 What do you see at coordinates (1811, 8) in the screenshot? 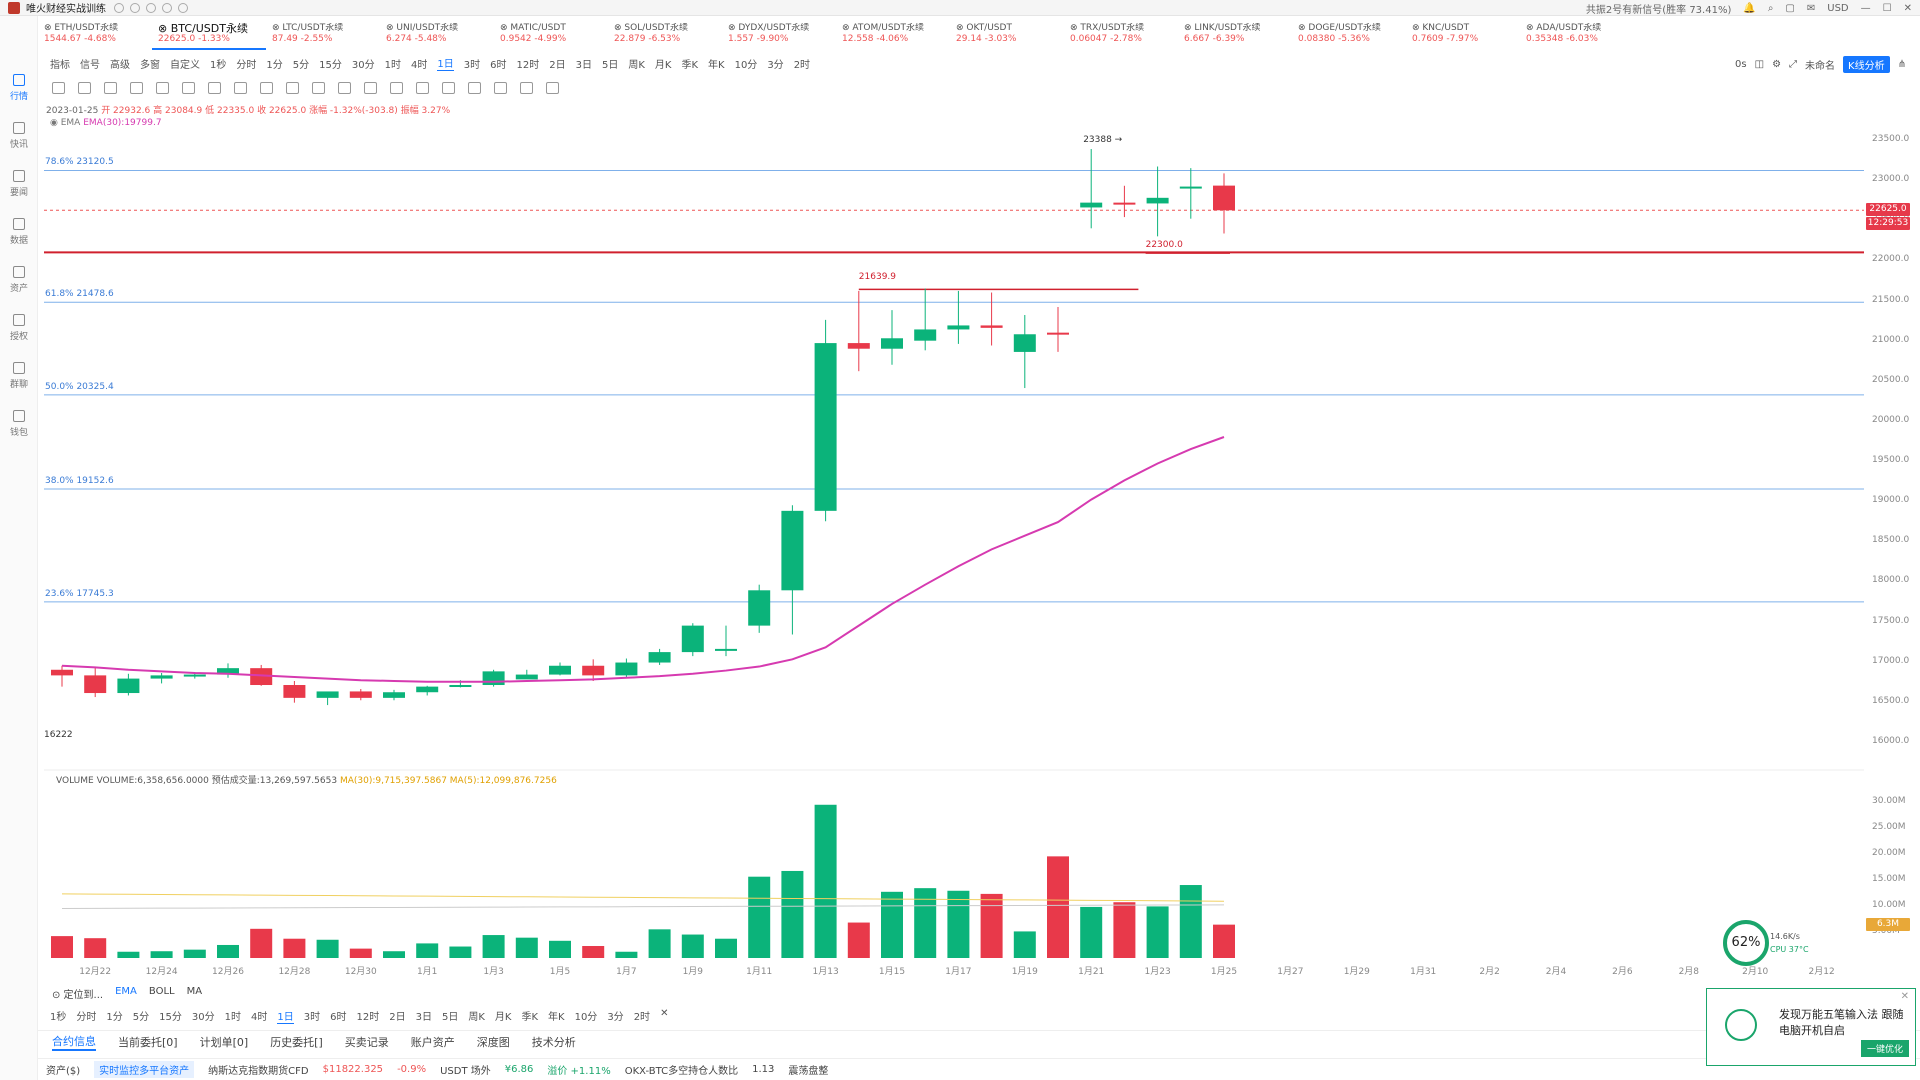
I see `mail-icon: ✉` at bounding box center [1811, 8].